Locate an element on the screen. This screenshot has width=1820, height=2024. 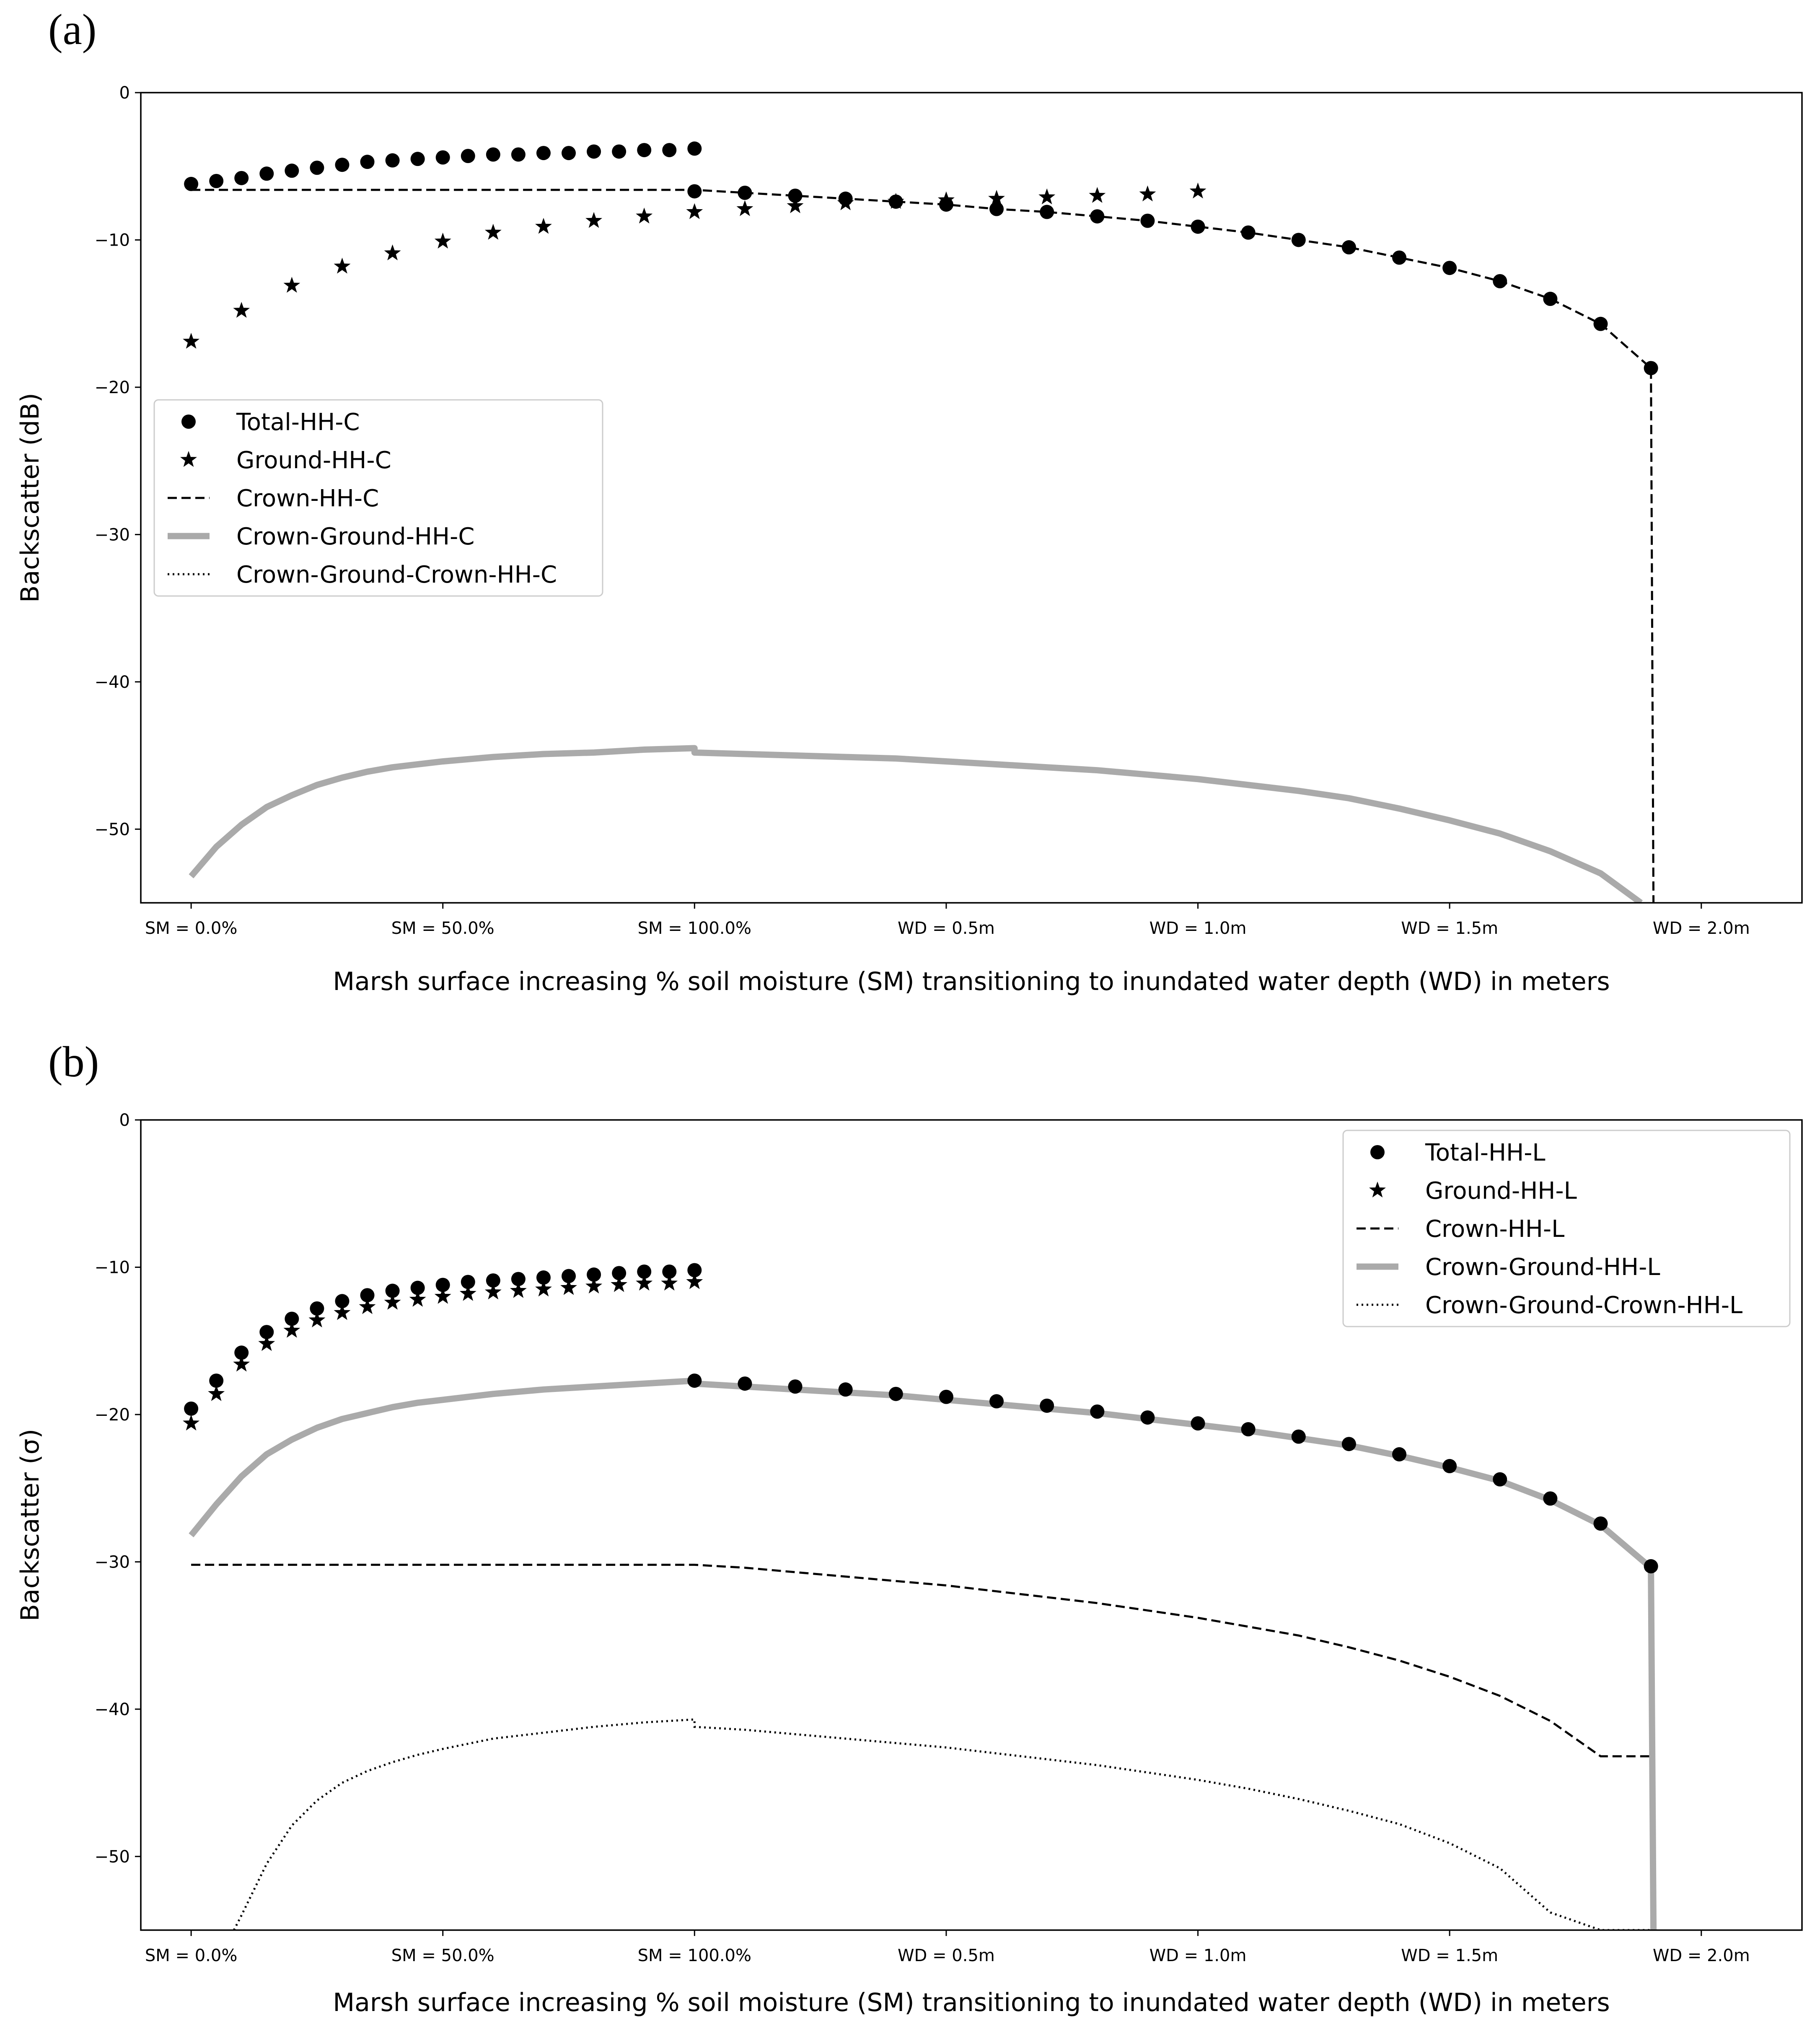
x-tick-label: SM = 50.0% is located at coordinates (442, 928).